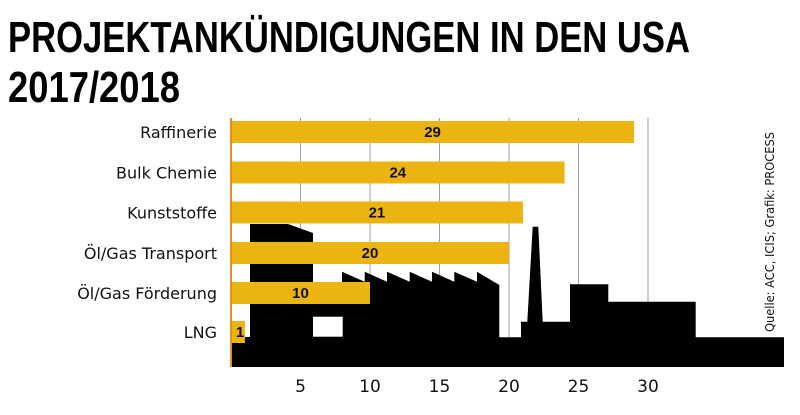  I want to click on x-tick-label: 20, so click(509, 387).